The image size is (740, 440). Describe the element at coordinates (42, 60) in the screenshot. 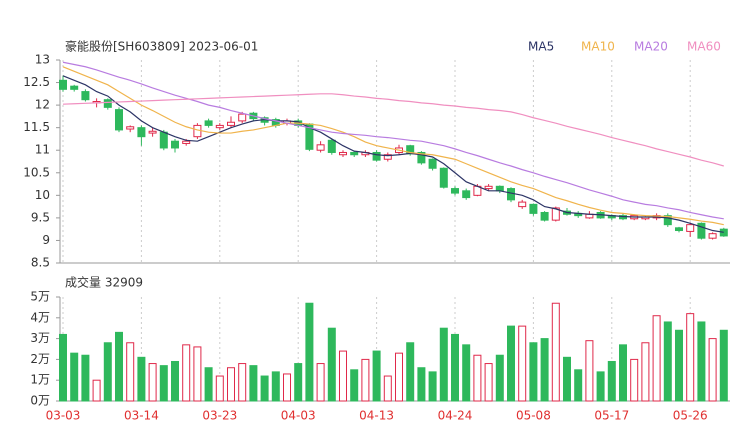

I see `y-tick-label: 13` at that location.